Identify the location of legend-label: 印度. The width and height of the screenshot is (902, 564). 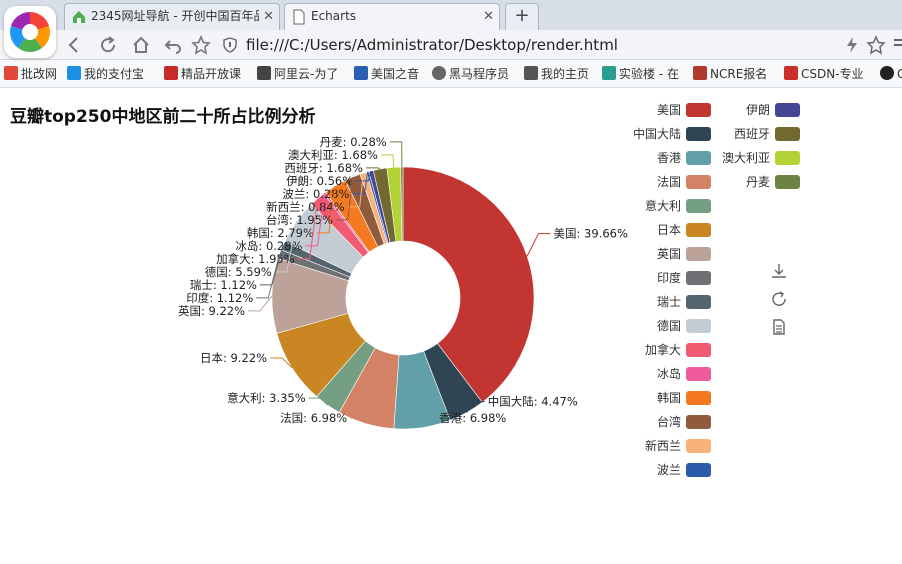
(669, 277).